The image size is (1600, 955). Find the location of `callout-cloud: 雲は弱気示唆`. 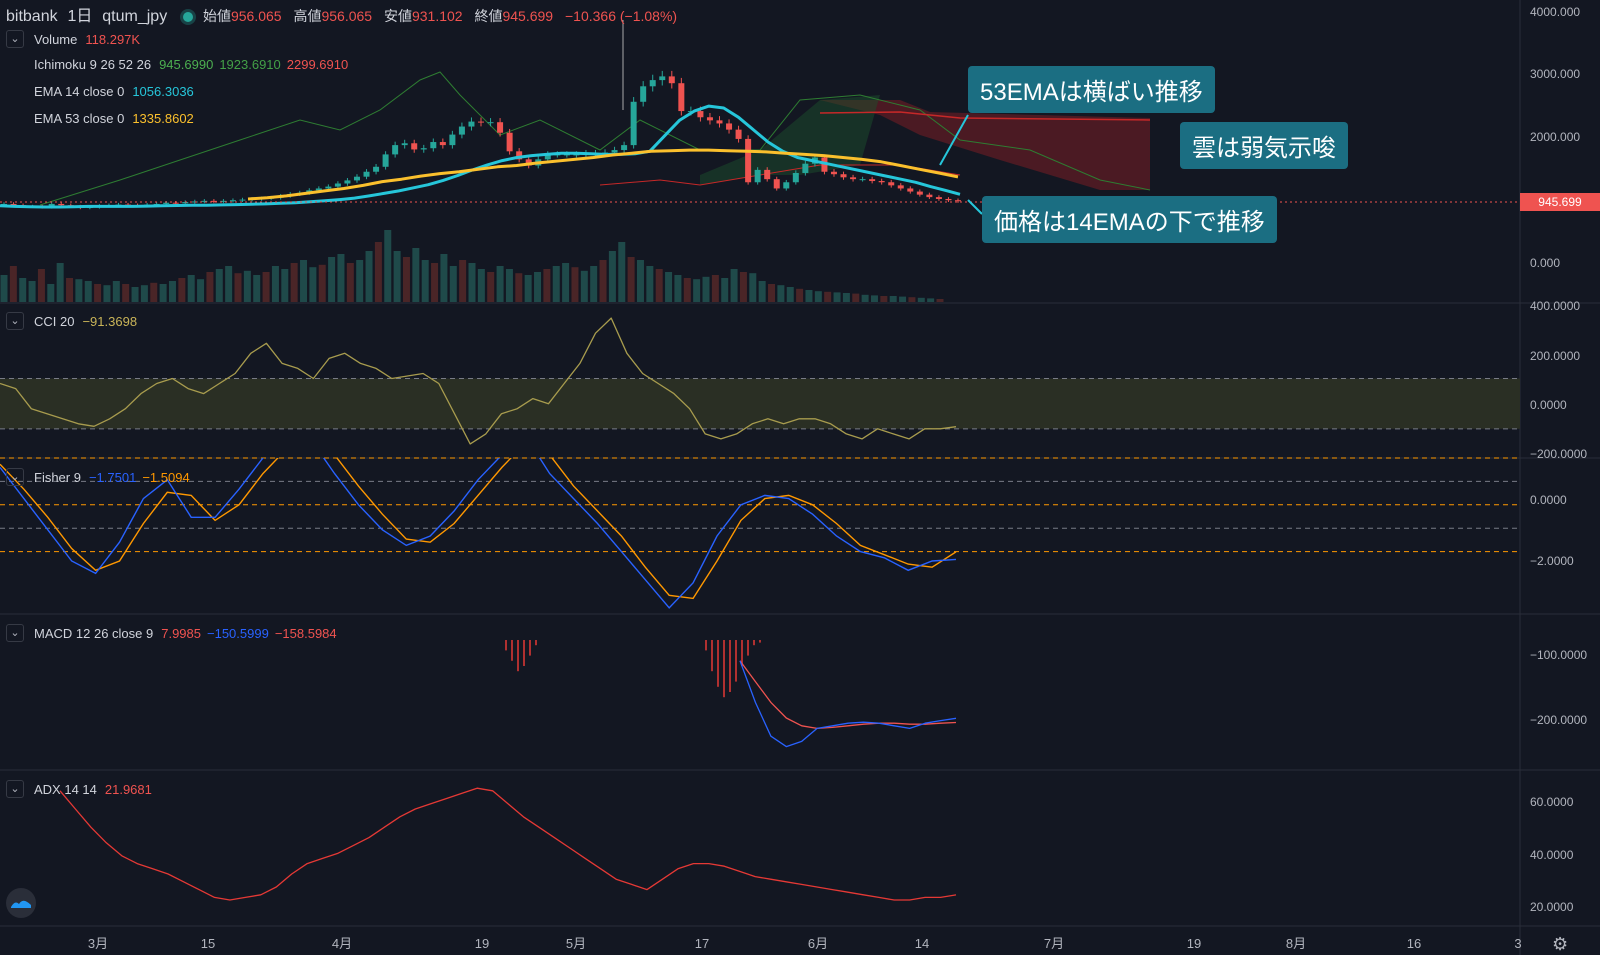

callout-cloud: 雲は弱気示唆 is located at coordinates (1264, 145).